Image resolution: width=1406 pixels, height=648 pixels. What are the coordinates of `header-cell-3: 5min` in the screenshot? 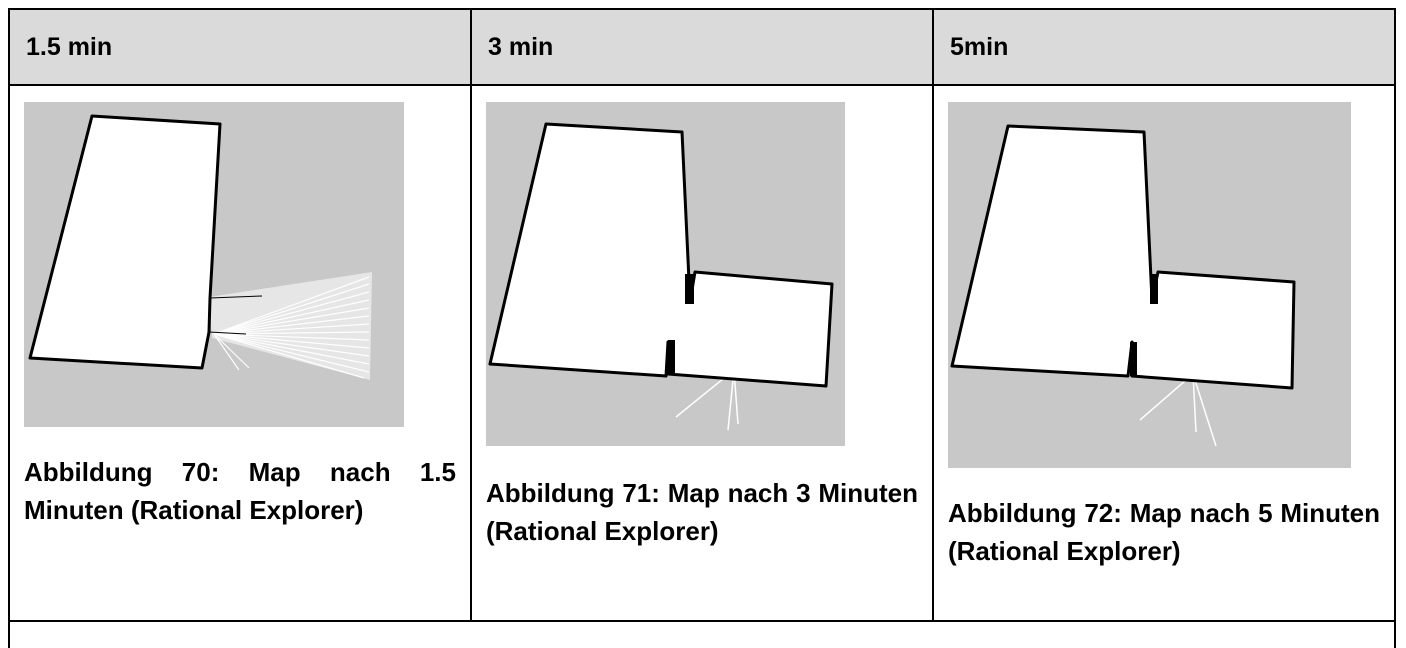 It's located at (979, 46).